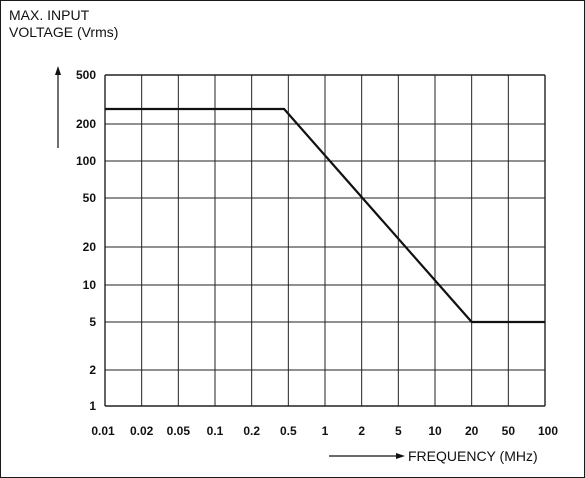 Image resolution: width=585 pixels, height=478 pixels. I want to click on y-tick-labels: 1 2 5 10 20 50 100 200 500, so click(86, 240).